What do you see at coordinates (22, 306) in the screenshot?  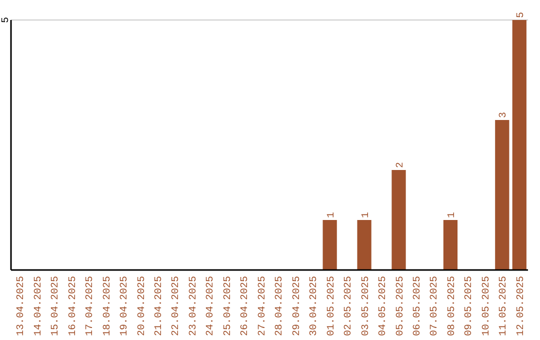 I see `x-tick-label: 13.04.2025` at bounding box center [22, 306].